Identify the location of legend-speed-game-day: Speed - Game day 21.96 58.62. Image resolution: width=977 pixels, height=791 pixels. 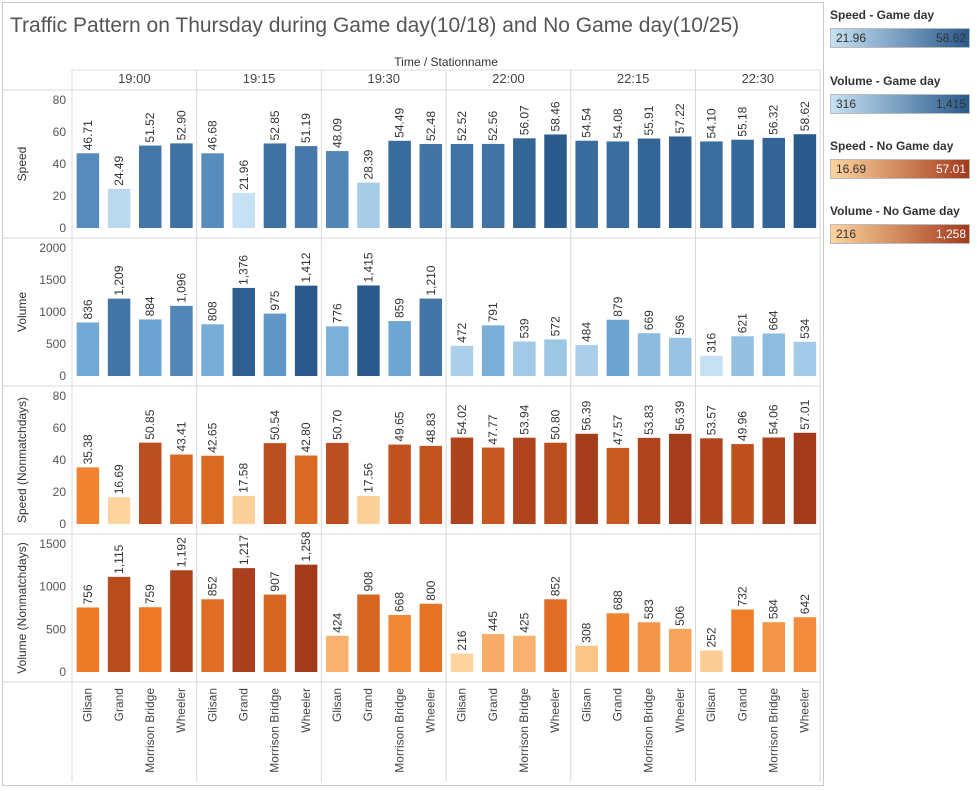
(902, 28).